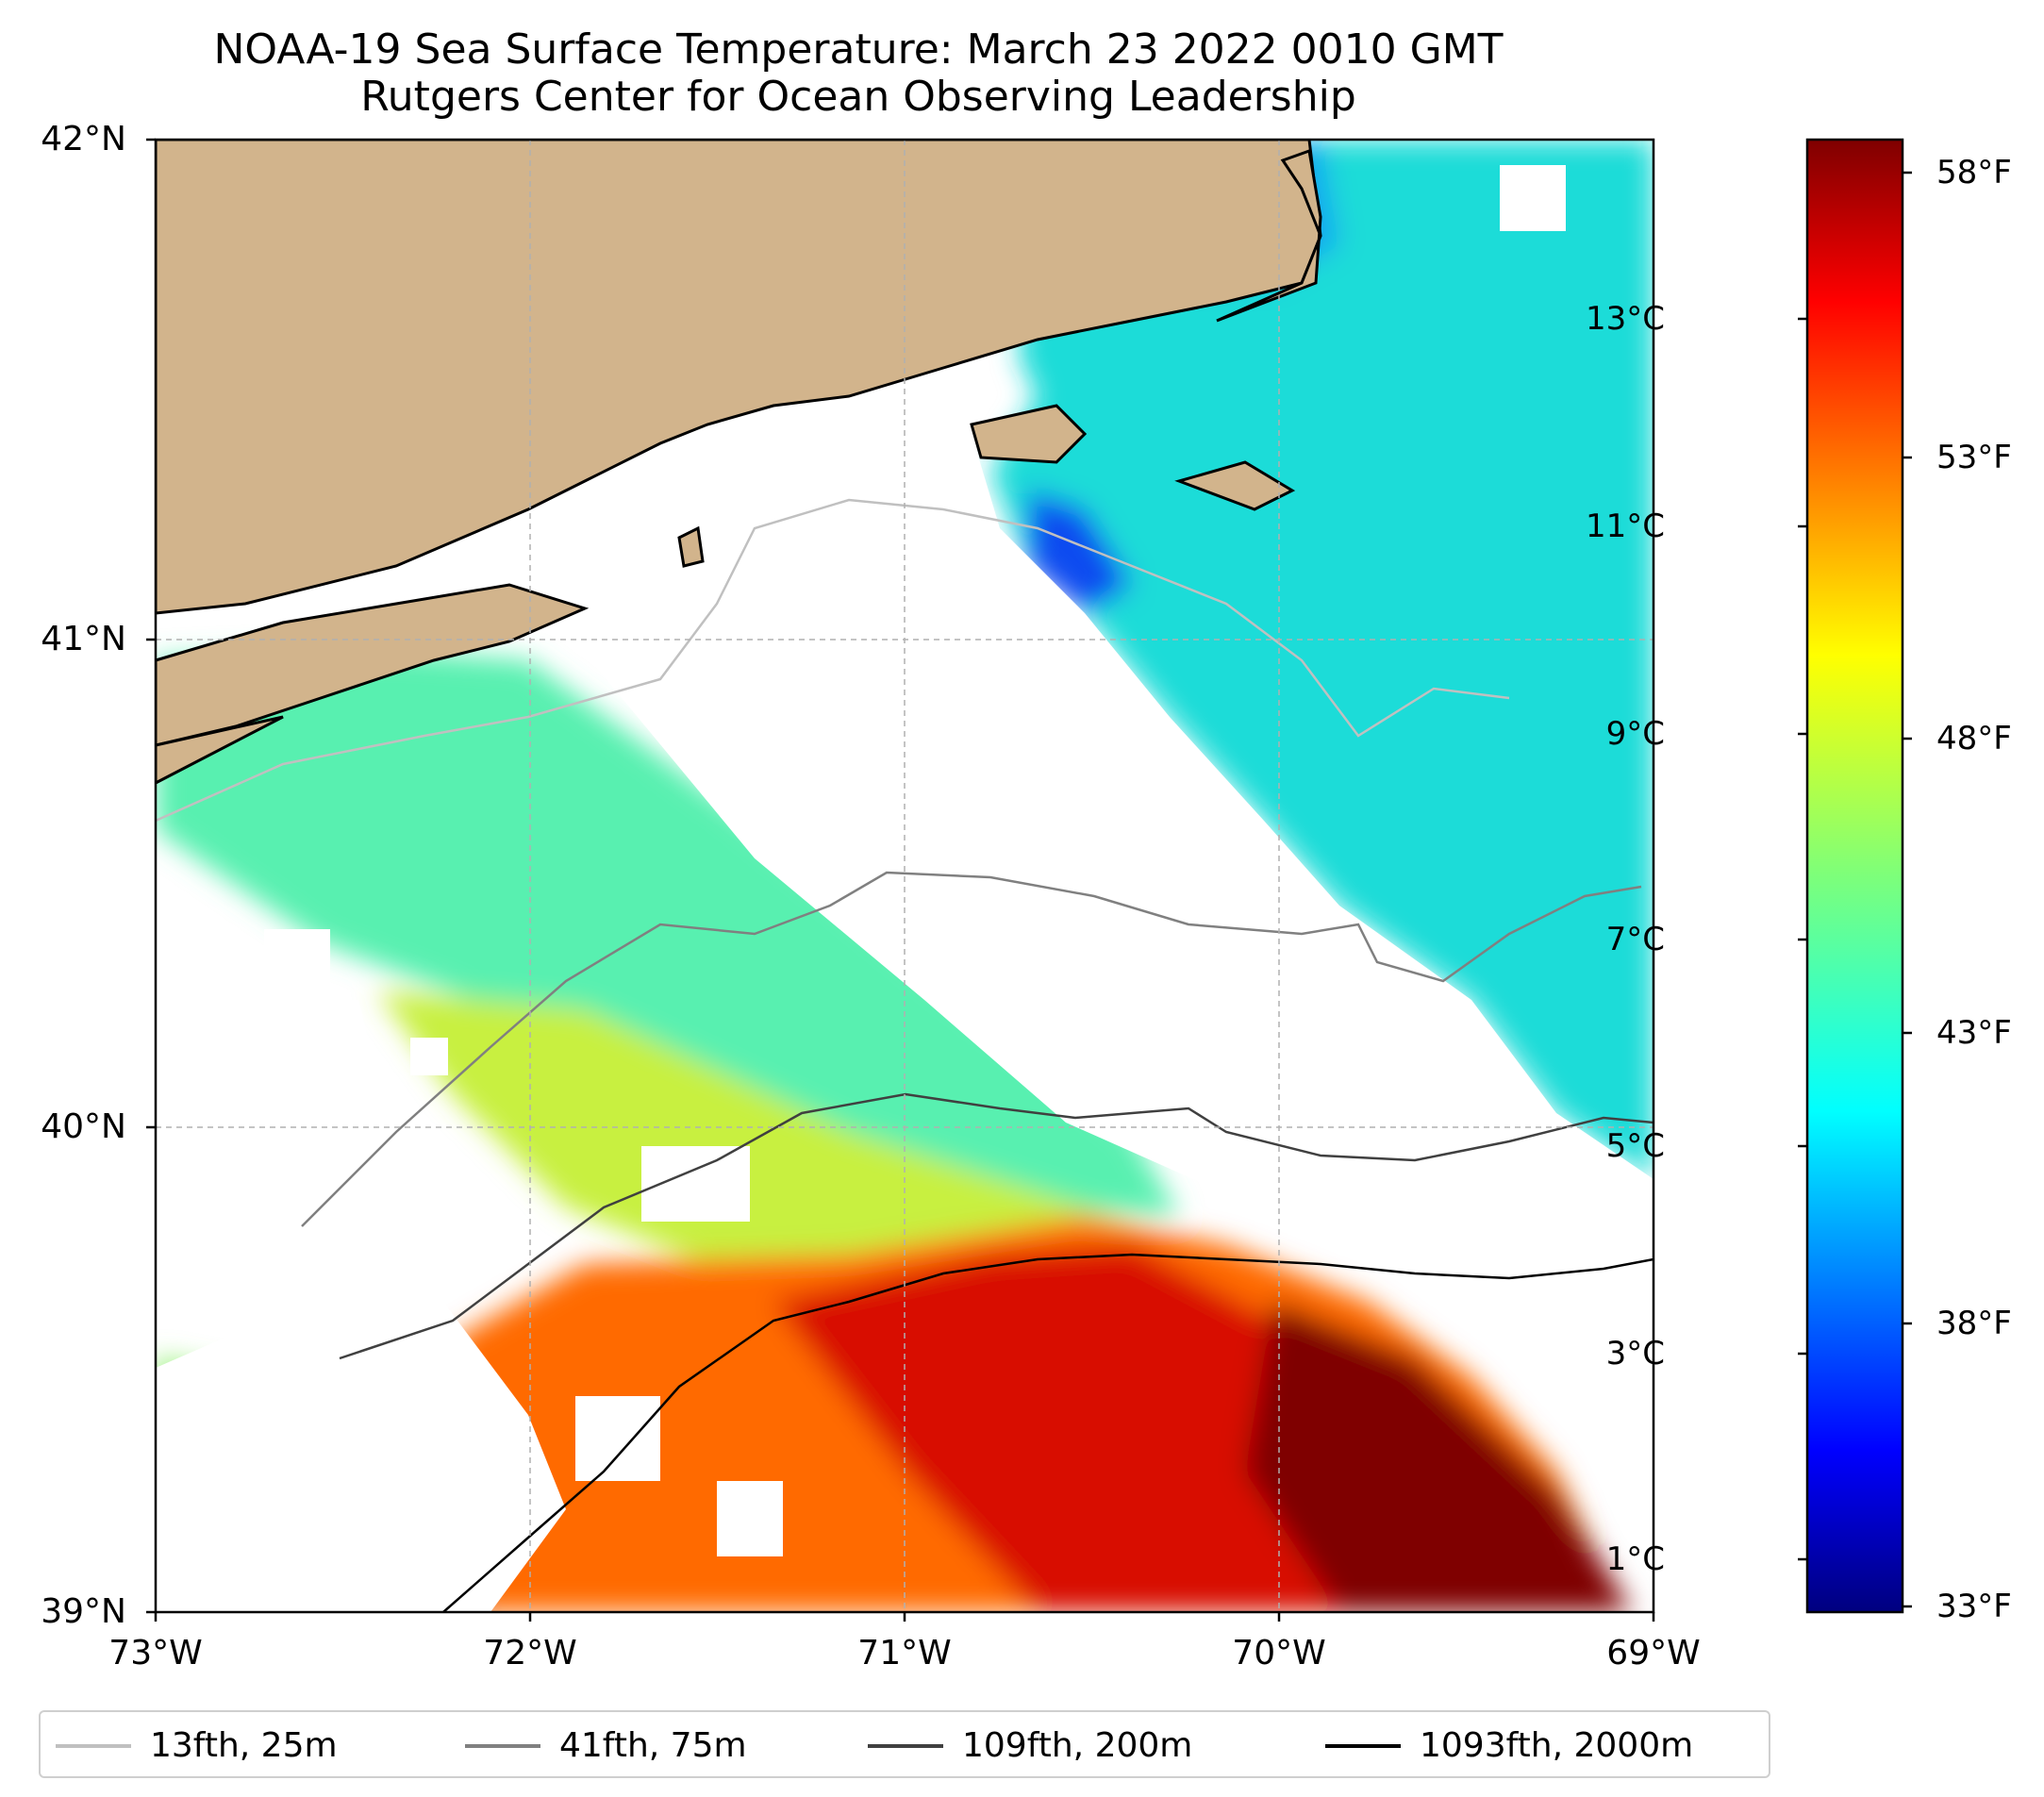  Describe the element at coordinates (94, 1746) in the screenshot. I see `legend-swatch-25m` at that location.